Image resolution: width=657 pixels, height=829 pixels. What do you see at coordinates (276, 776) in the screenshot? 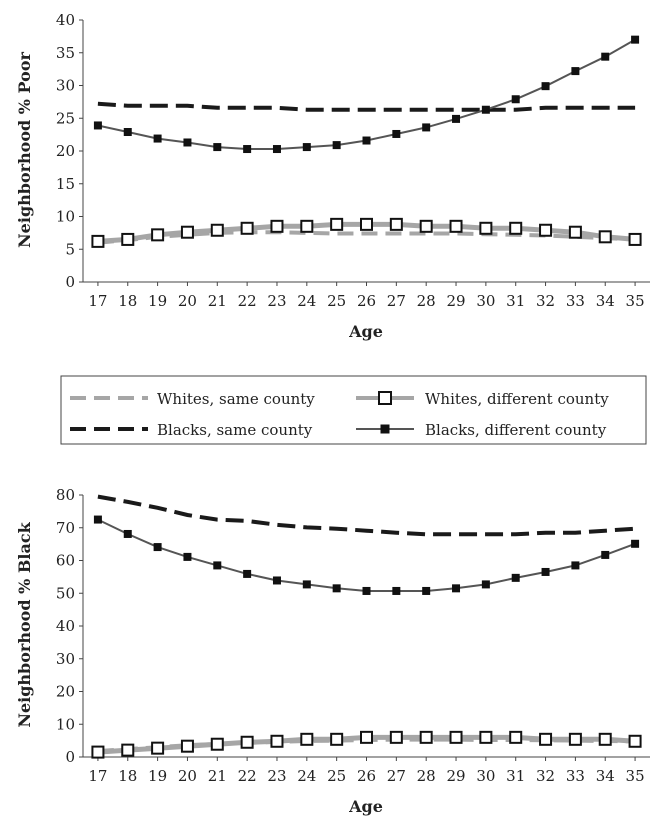
I see `x-tick-label: 23` at bounding box center [276, 776].